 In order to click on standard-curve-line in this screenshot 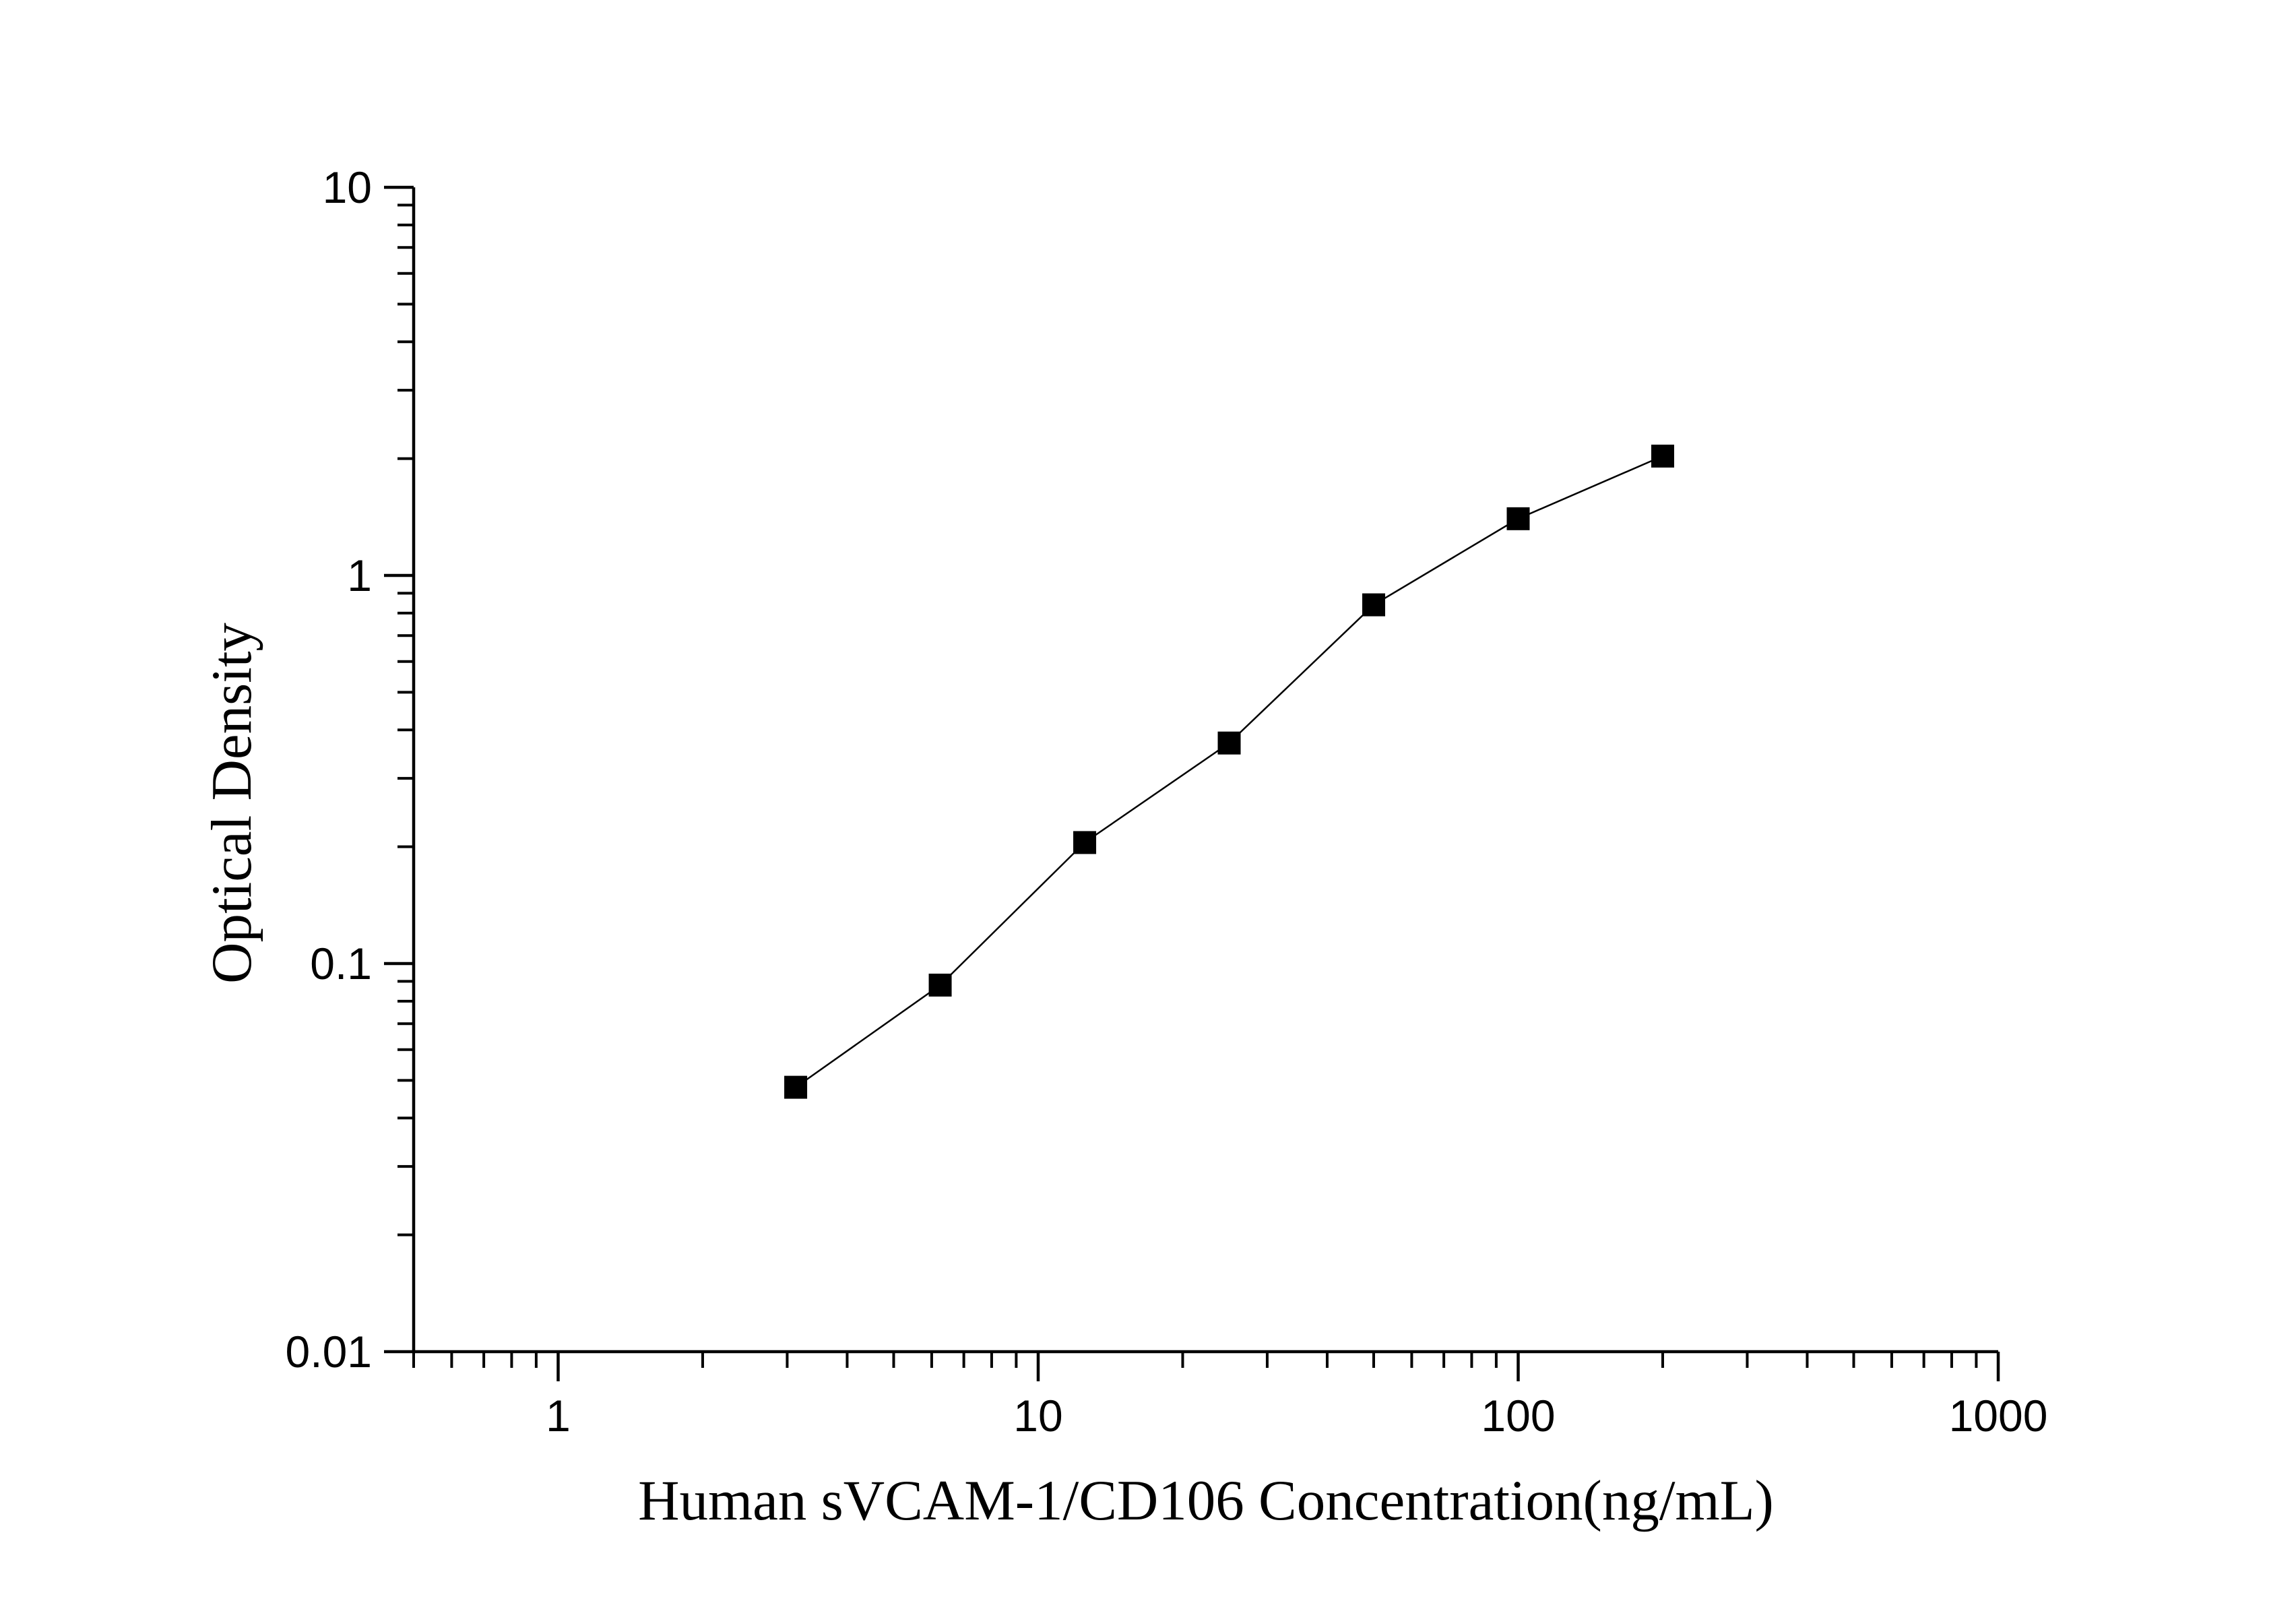, I will do `click(1229, 771)`.